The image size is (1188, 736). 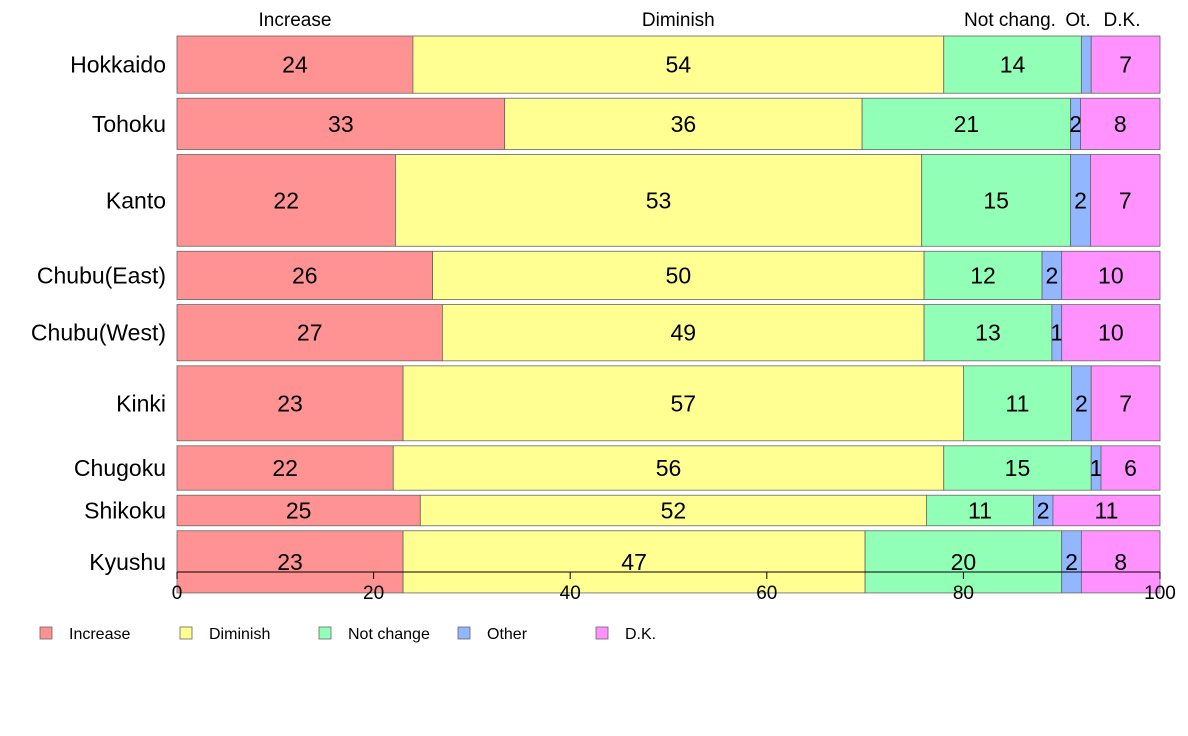 I want to click on value-label-chubu-west-d-k: 10, so click(x=1111, y=333).